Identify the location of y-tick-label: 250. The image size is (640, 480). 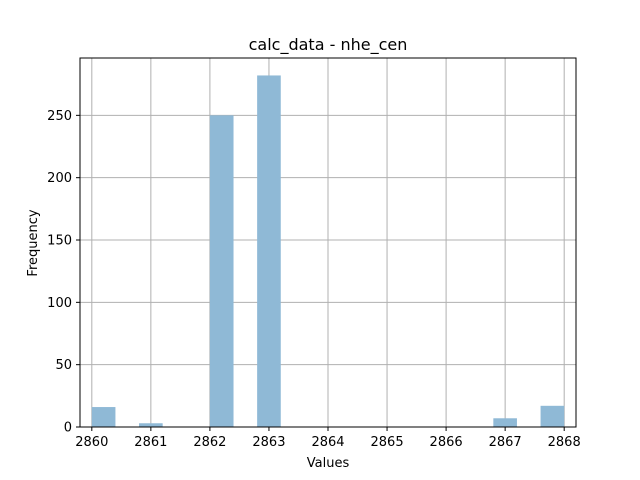
(59, 116).